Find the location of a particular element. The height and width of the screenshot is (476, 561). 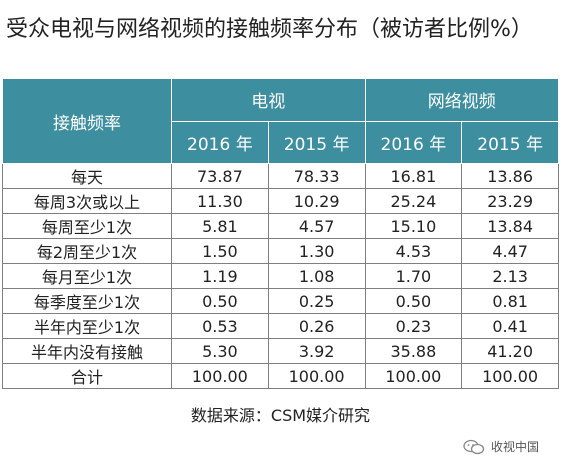

table-cell: 16.81 is located at coordinates (413, 176).